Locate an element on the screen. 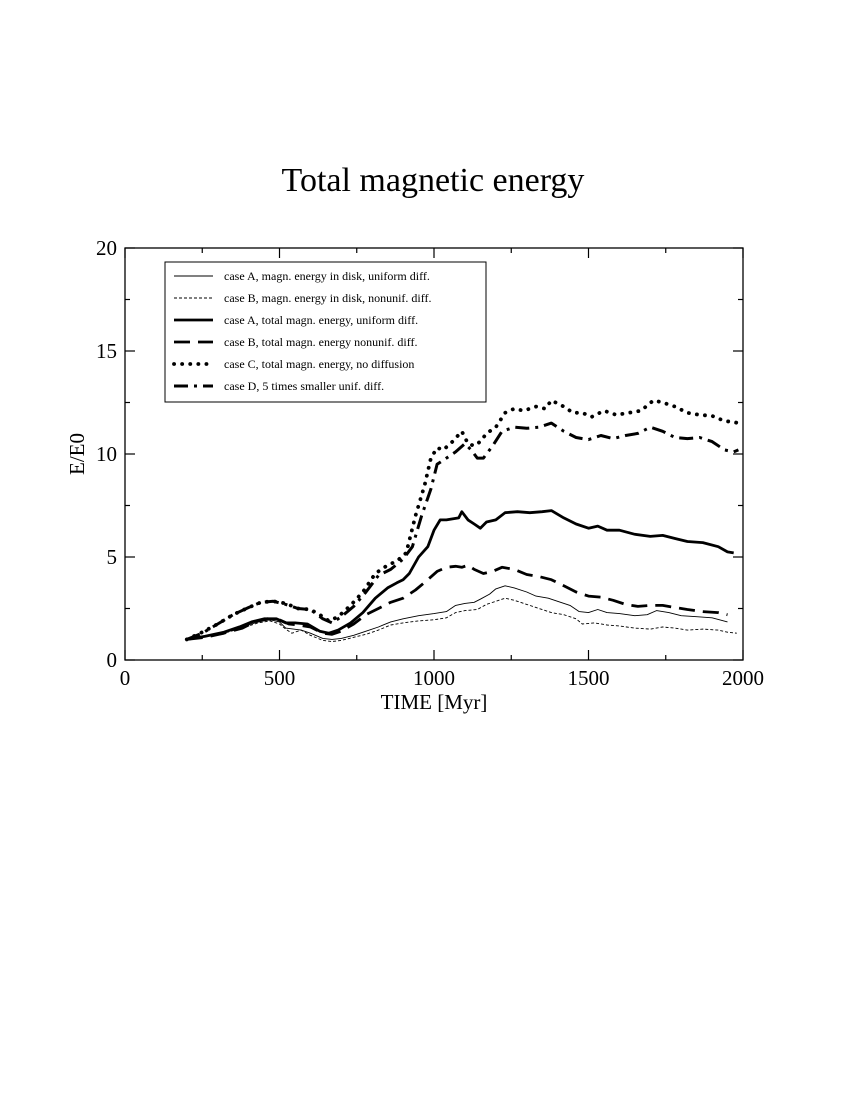  x-axis-label: TIME [Myr] is located at coordinates (434, 702).